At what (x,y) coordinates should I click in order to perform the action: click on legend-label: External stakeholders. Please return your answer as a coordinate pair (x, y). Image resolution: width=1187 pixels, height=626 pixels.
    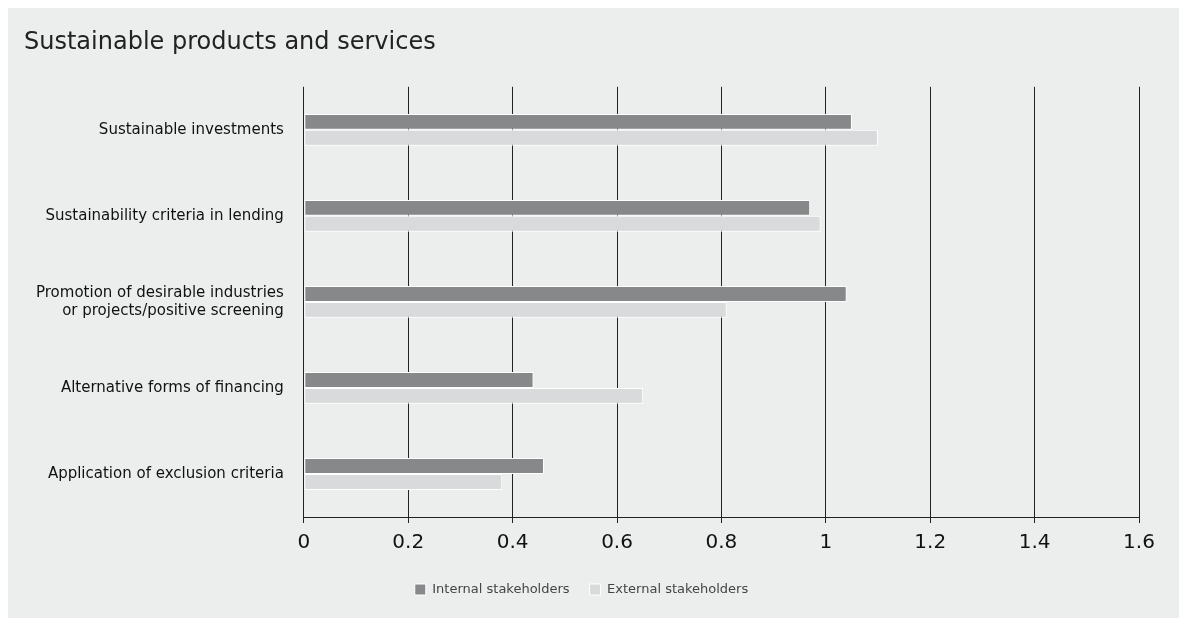
    Looking at the image, I should click on (678, 588).